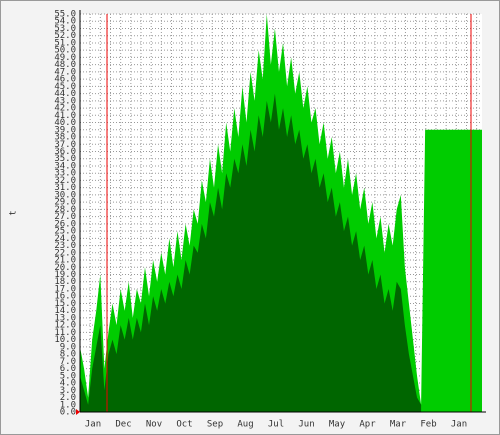 The image size is (500, 435). Describe the element at coordinates (65, 224) in the screenshot. I see `y-tick-label: 26.0` at that location.